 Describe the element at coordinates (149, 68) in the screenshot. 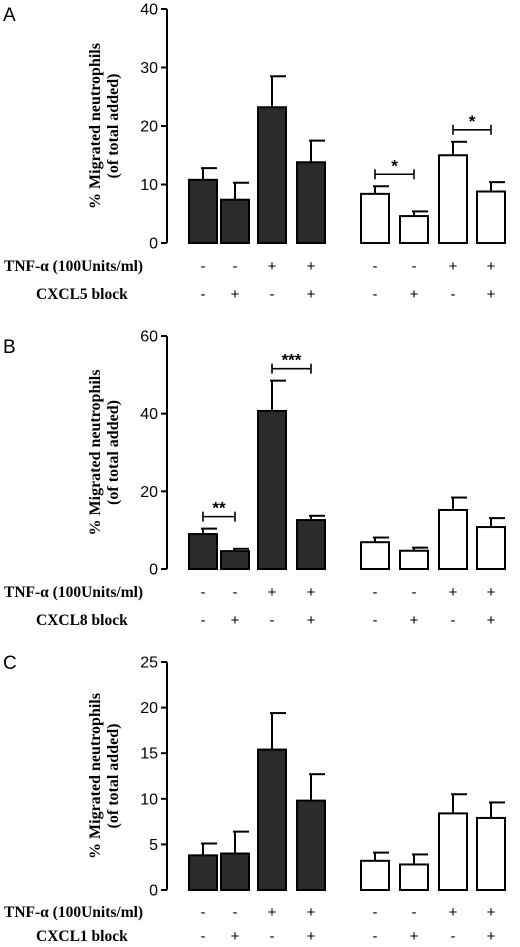

I see `y-tick-label: 30` at that location.